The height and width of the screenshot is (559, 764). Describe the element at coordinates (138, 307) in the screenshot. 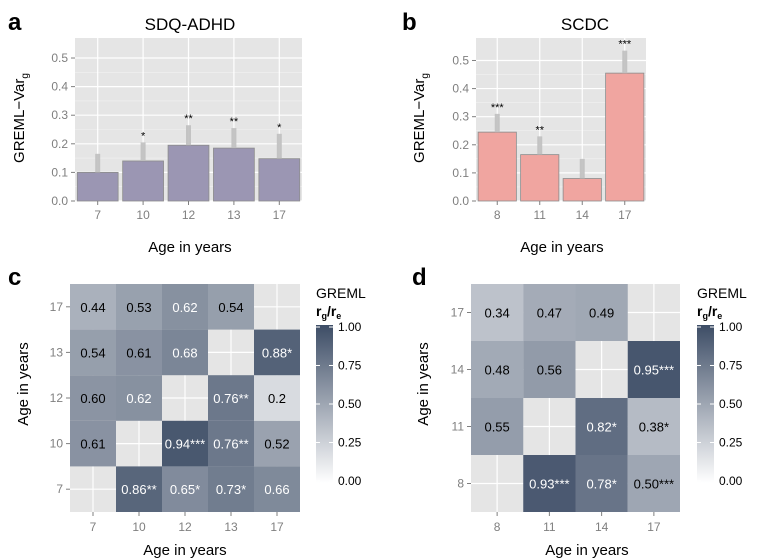

I see `chart-c-cell-label: 0.53` at that location.